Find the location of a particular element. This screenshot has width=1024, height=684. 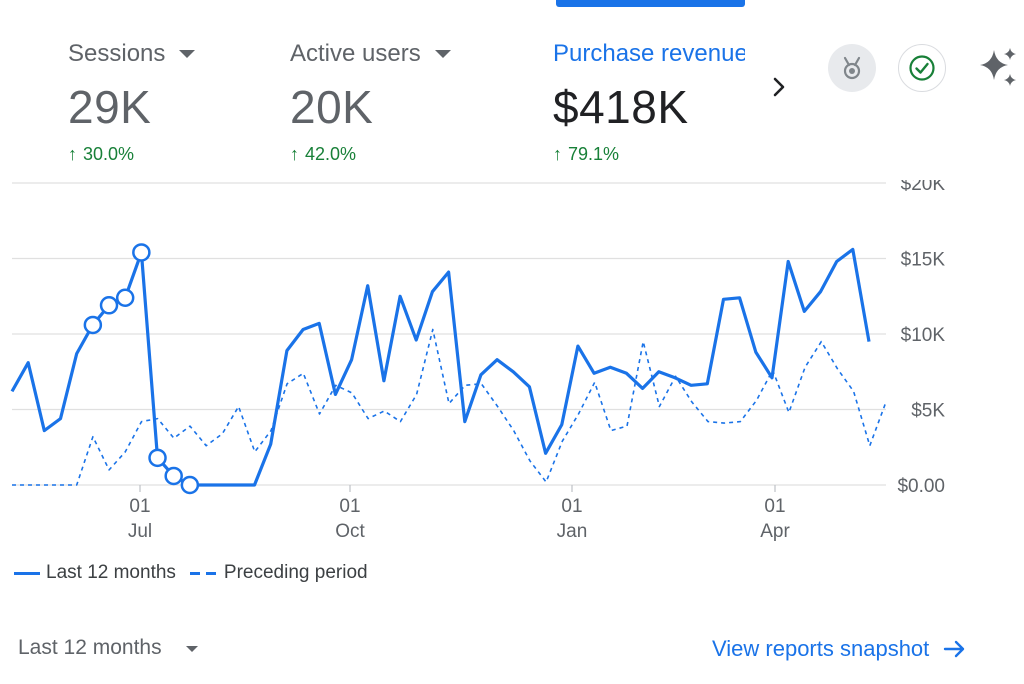

y-tick-label: $20K is located at coordinates (923, 187).